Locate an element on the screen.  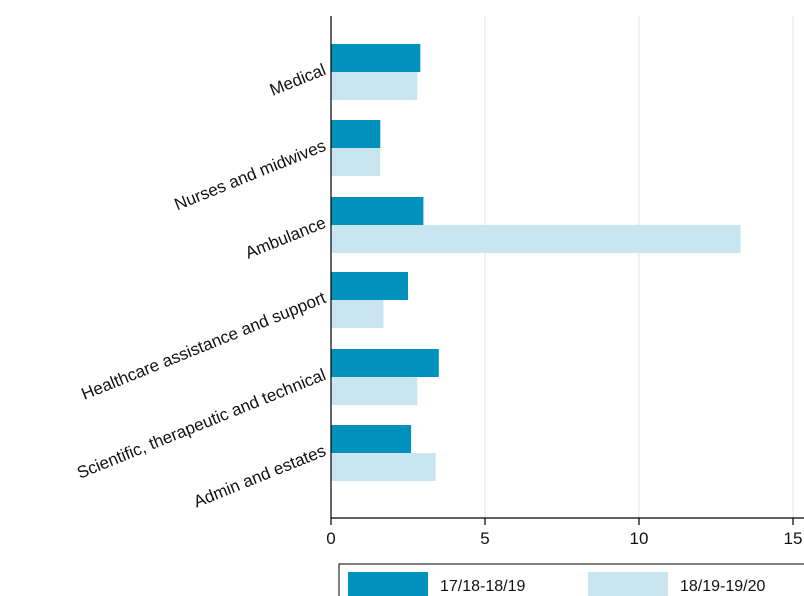
category-label: Admin and estates is located at coordinates (260, 476).